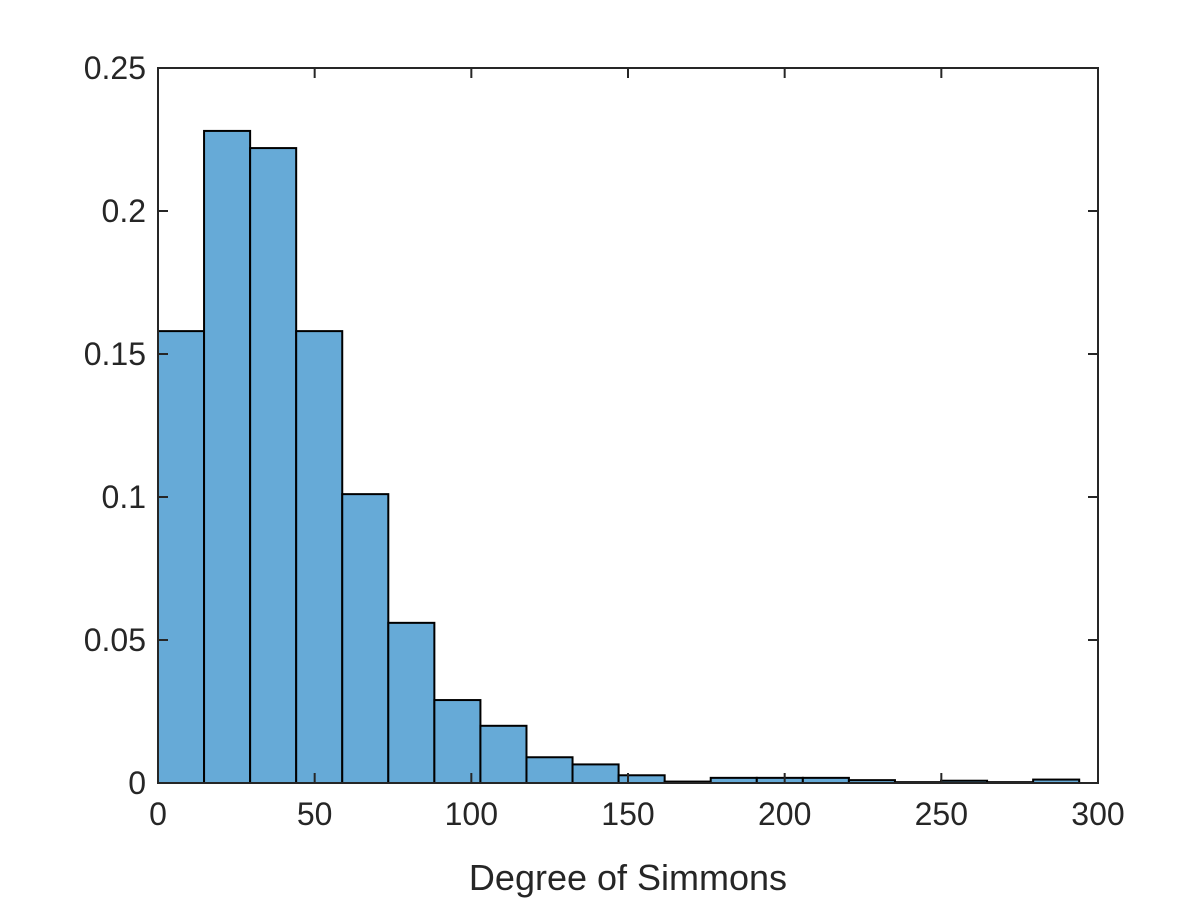 The width and height of the screenshot is (1196, 908). Describe the element at coordinates (115, 68) in the screenshot. I see `y-tick-label: 0.25` at that location.